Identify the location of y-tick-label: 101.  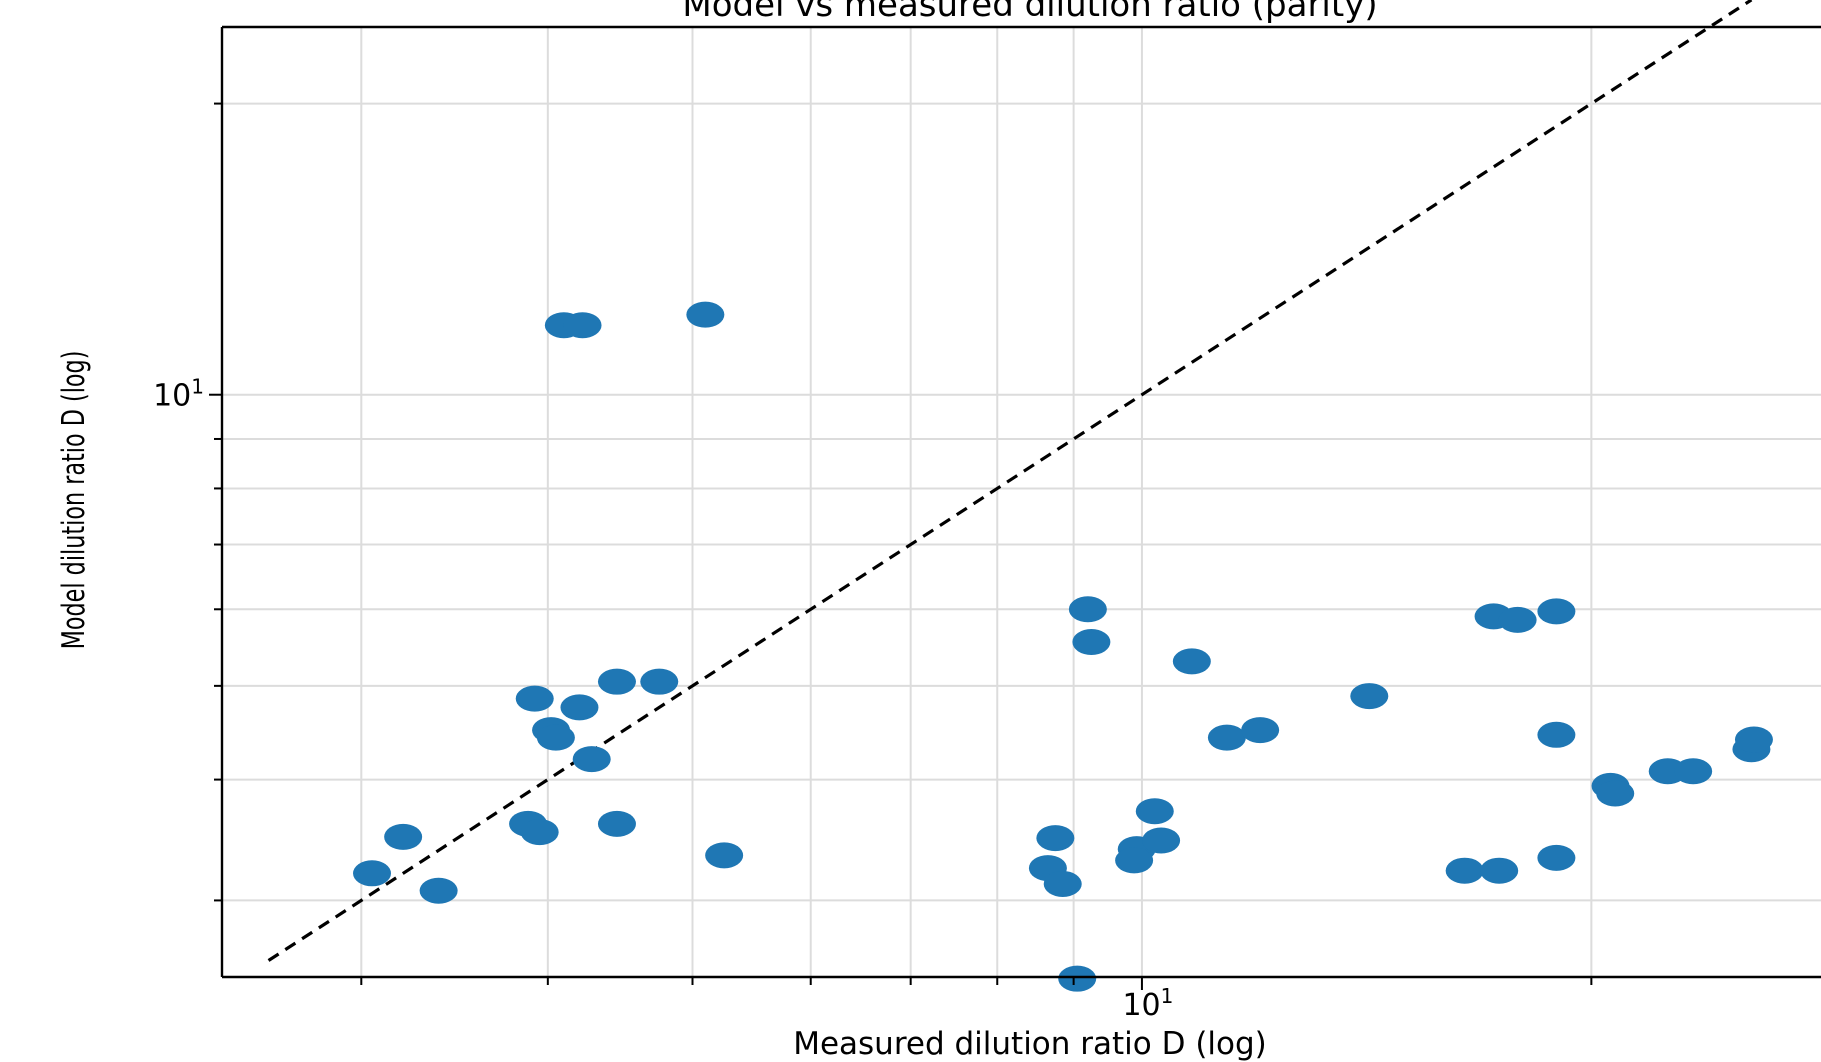
(178, 394).